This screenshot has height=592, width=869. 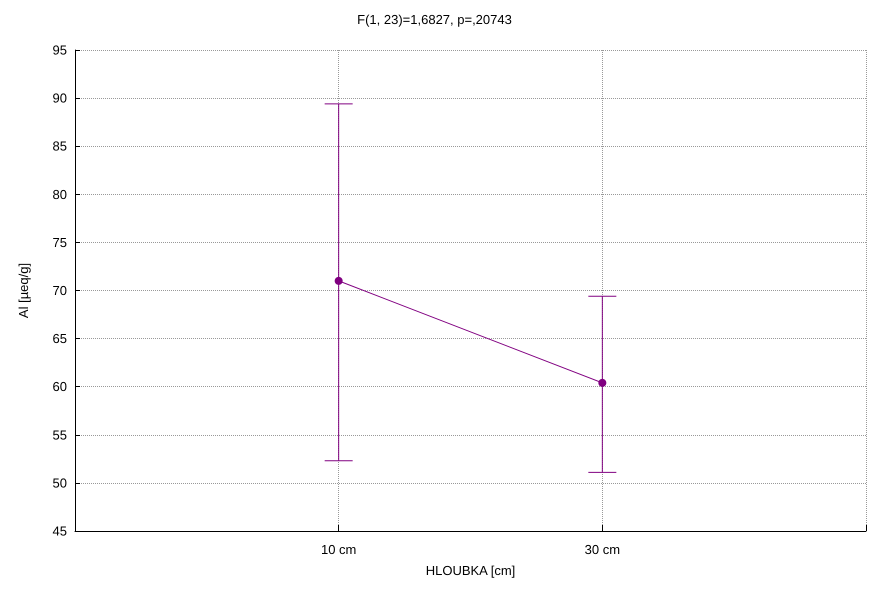 What do you see at coordinates (59, 194) in the screenshot?
I see `y-tick-label: 80` at bounding box center [59, 194].